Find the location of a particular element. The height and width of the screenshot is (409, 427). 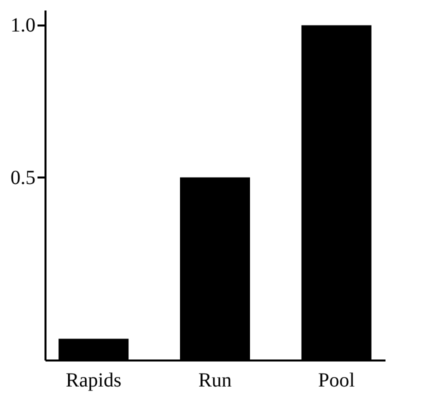

y-tick-label: 0.5 is located at coordinates (23, 177).